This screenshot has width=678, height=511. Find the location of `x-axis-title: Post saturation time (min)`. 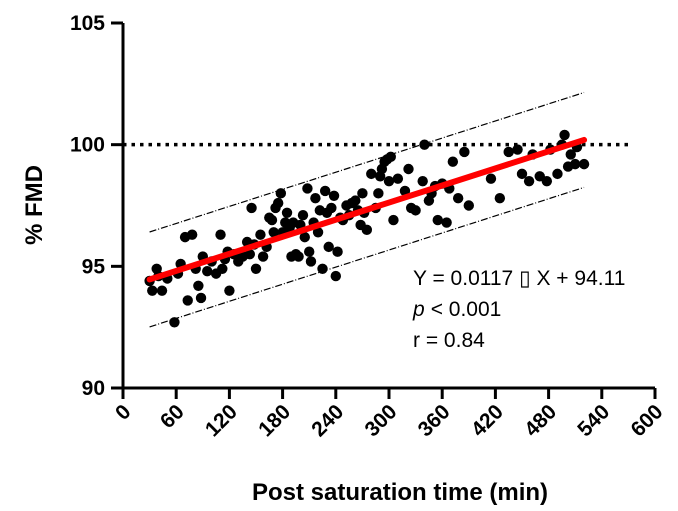

x-axis-title: Post saturation time (min) is located at coordinates (400, 492).